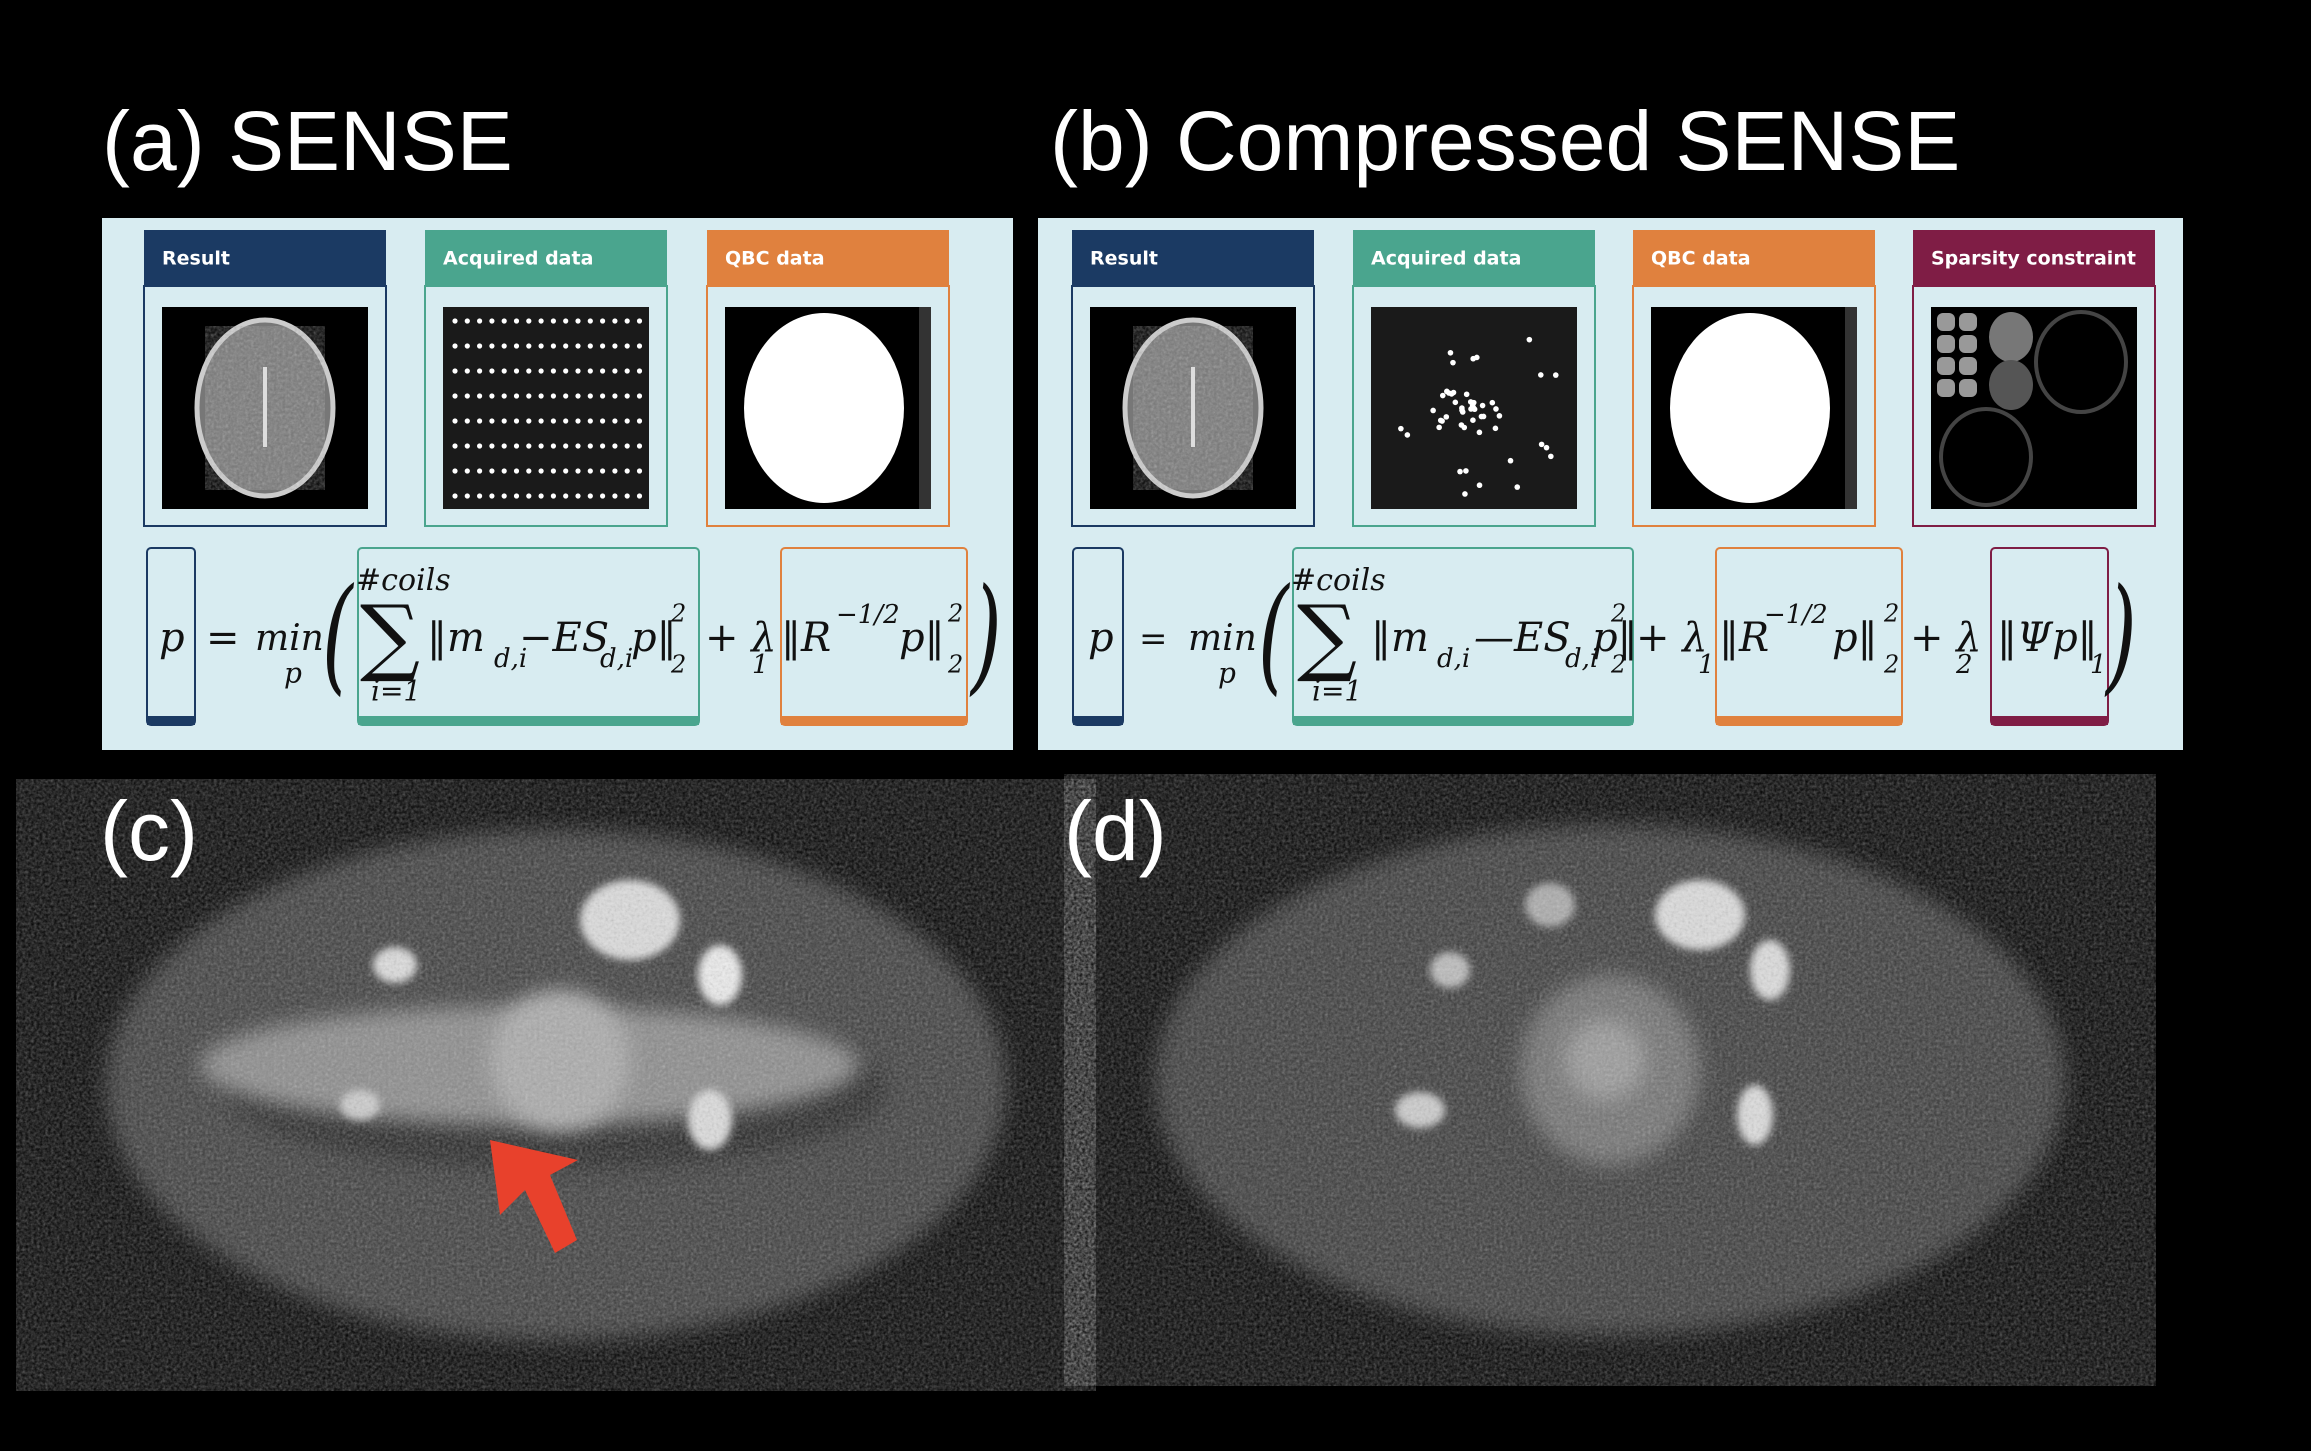  Describe the element at coordinates (1672, 638) in the screenshot. I see `formula-part: + λ` at that location.